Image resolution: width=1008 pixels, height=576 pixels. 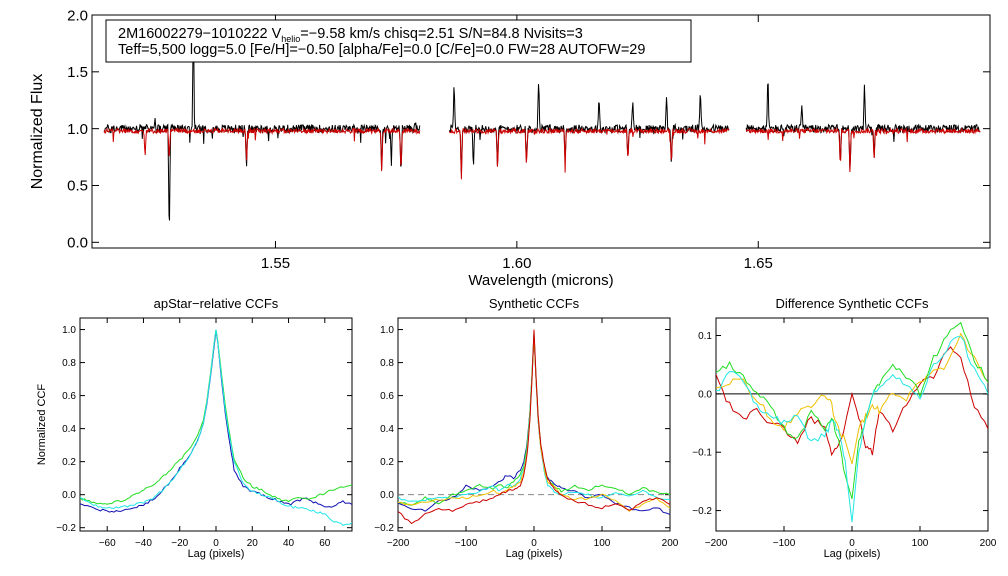 What do you see at coordinates (77, 15) in the screenshot?
I see `y-tick-label: 2.0` at bounding box center [77, 15].